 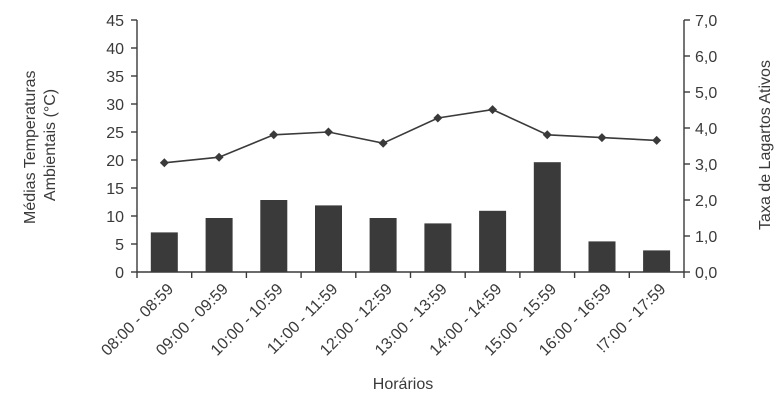 I want to click on y-right-tick-label-1: 1,0, so click(x=706, y=237).